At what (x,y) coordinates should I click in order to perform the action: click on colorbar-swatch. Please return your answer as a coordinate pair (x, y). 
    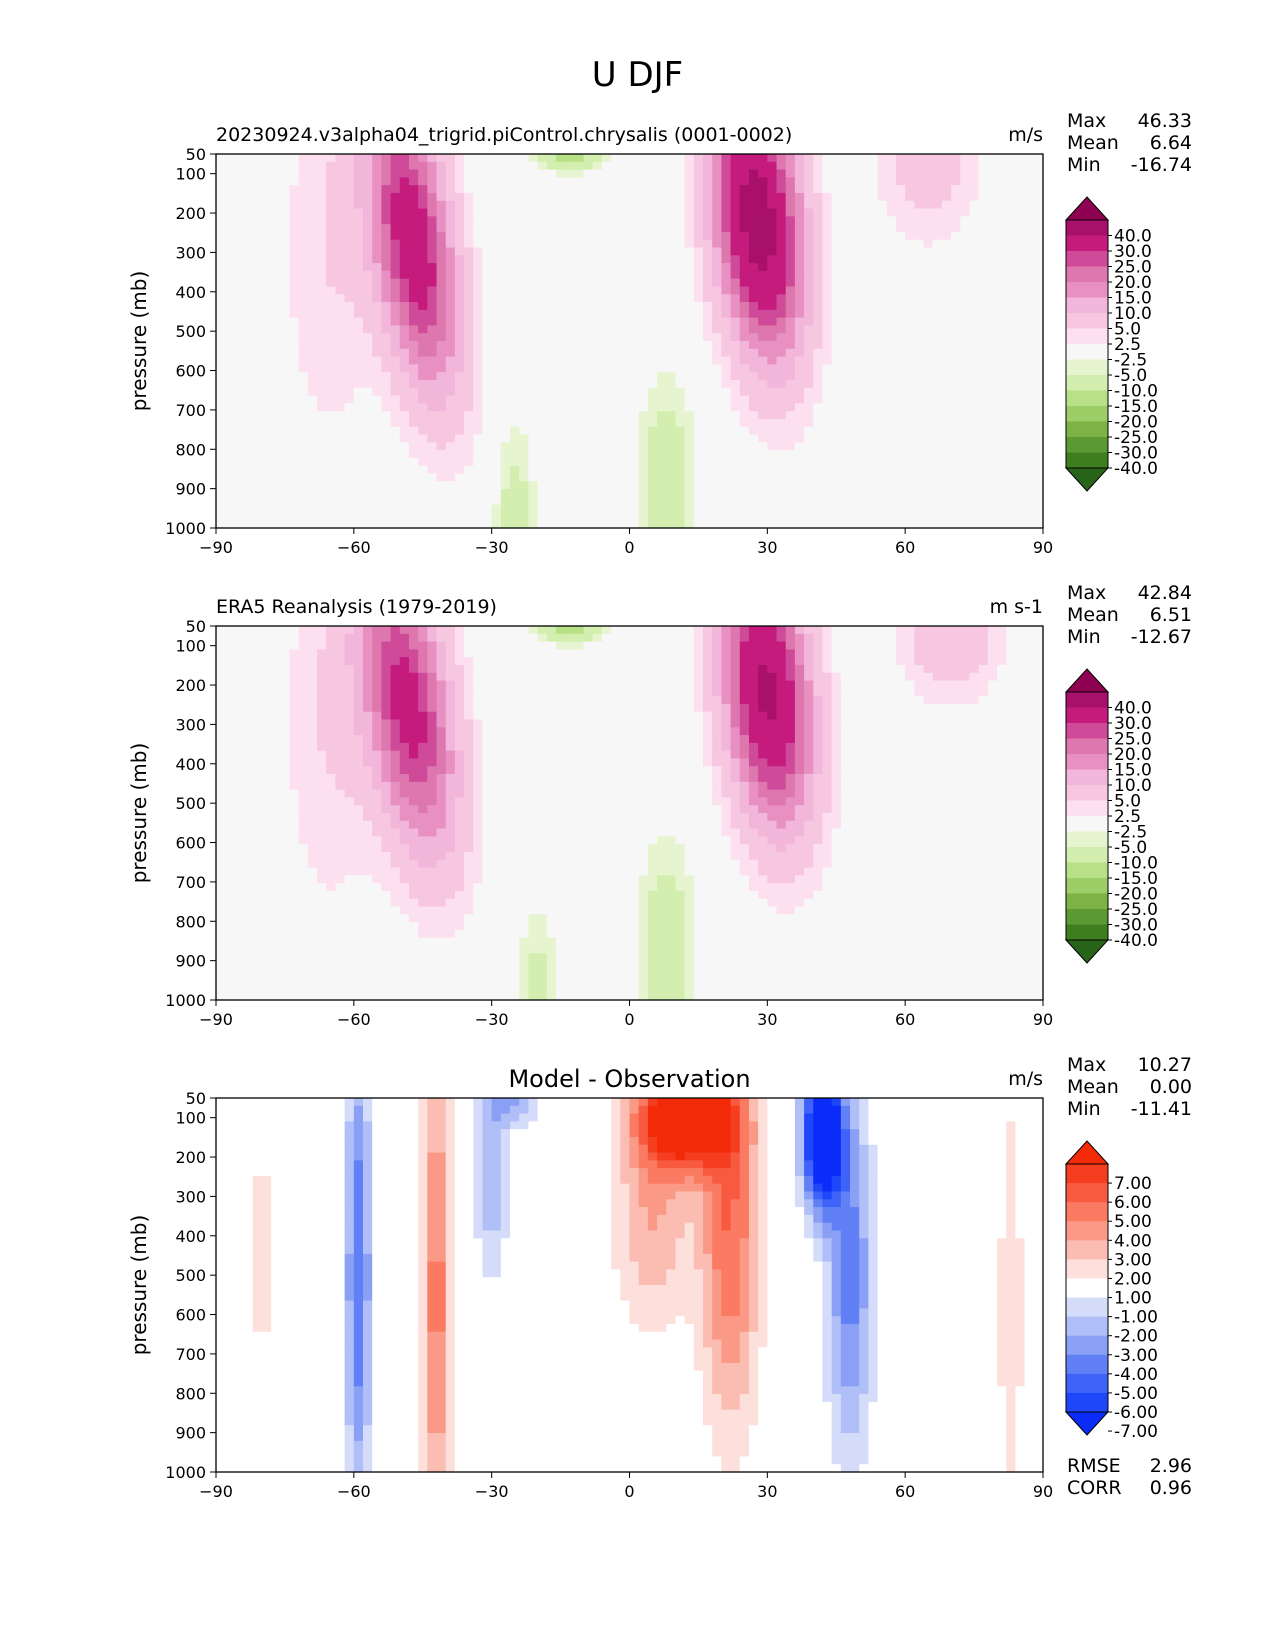
    Looking at the image, I should click on (1087, 259).